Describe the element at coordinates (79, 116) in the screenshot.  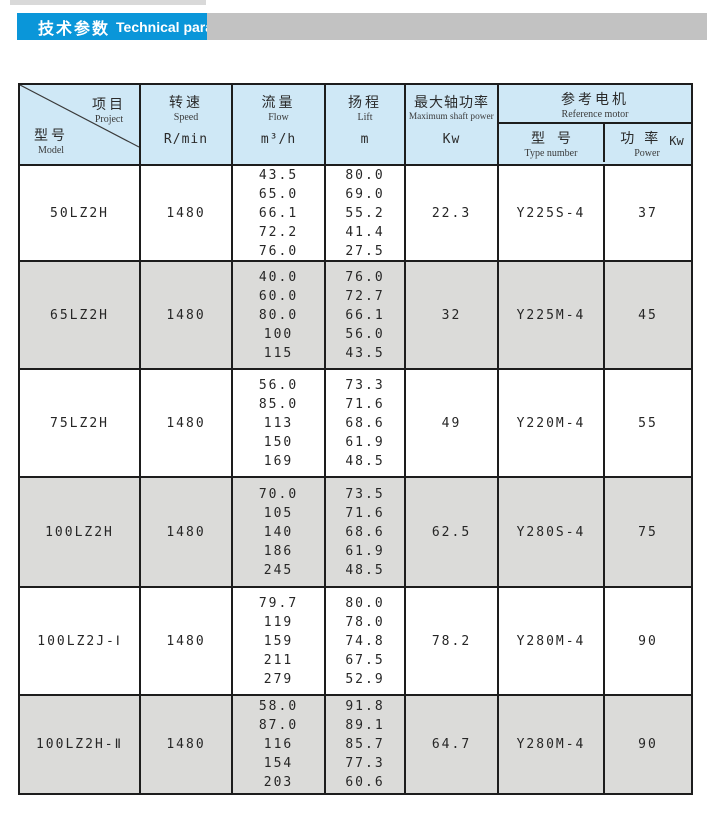
I see `diagonal-divider` at that location.